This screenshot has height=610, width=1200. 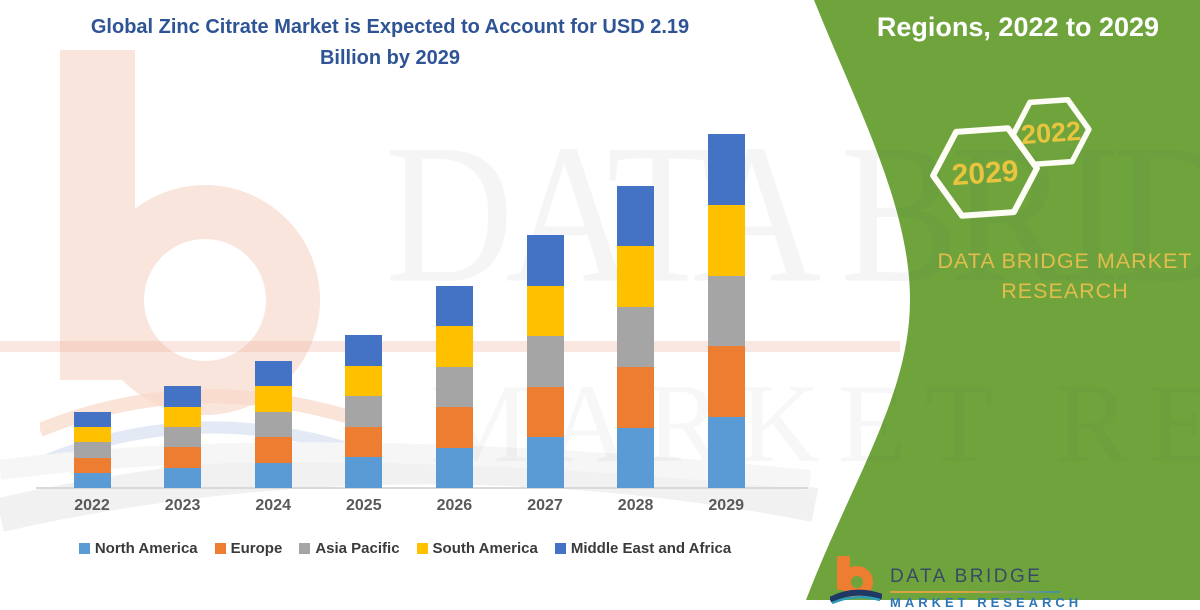 I want to click on panel-heading: Regions, 2022 to 2029, so click(x=1018, y=27).